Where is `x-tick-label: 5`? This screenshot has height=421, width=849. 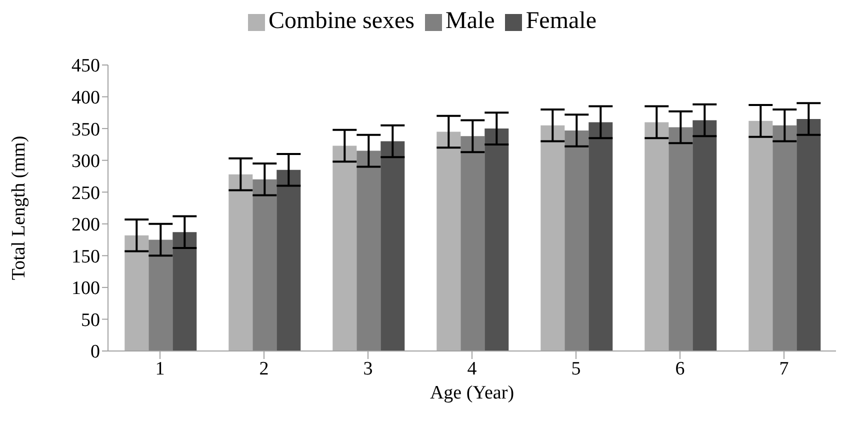
x-tick-label: 5 is located at coordinates (576, 369).